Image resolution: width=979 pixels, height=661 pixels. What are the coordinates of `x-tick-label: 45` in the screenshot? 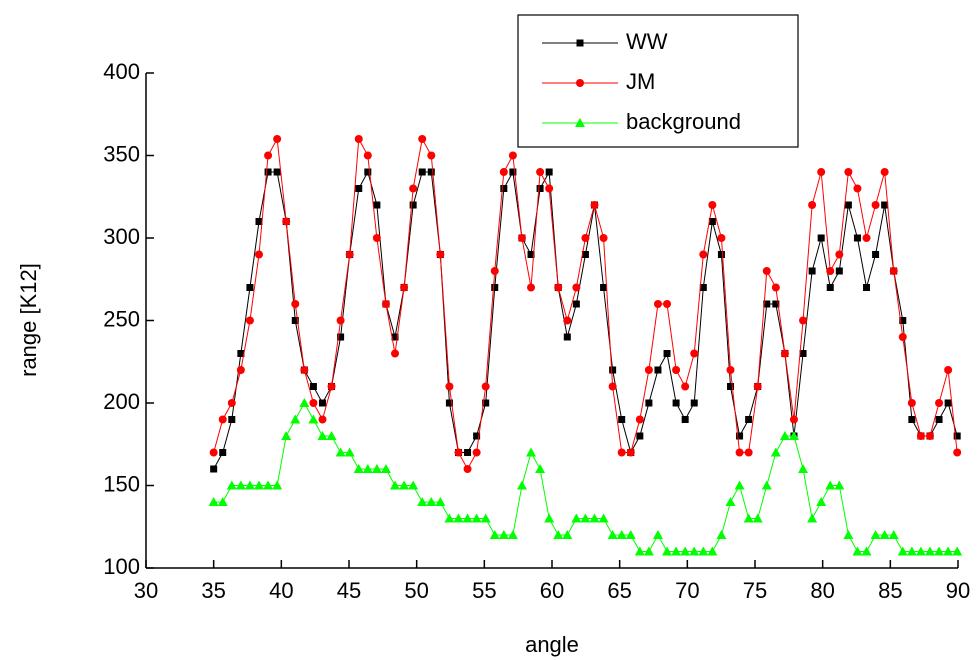 It's located at (349, 590).